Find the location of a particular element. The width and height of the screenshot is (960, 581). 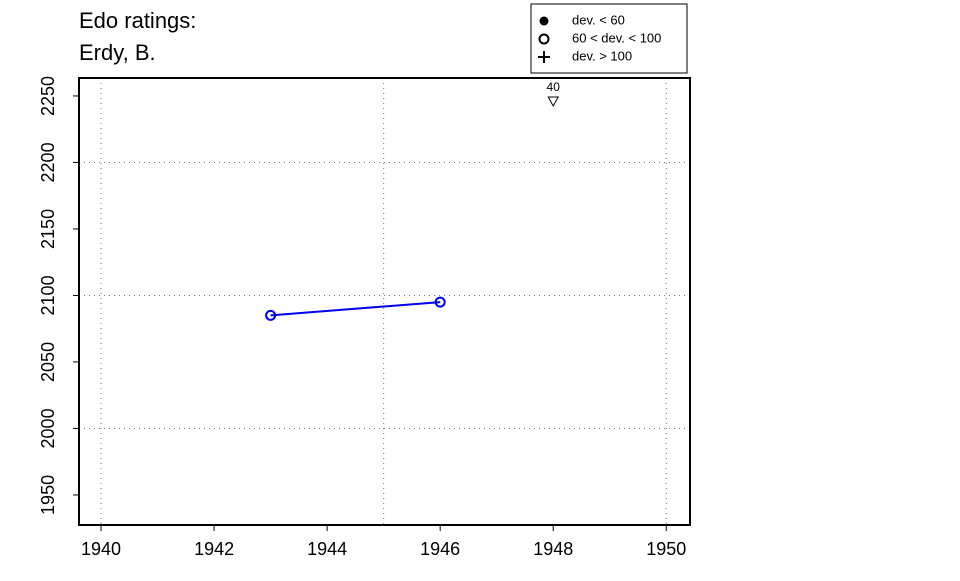

legend-box is located at coordinates (609, 38).